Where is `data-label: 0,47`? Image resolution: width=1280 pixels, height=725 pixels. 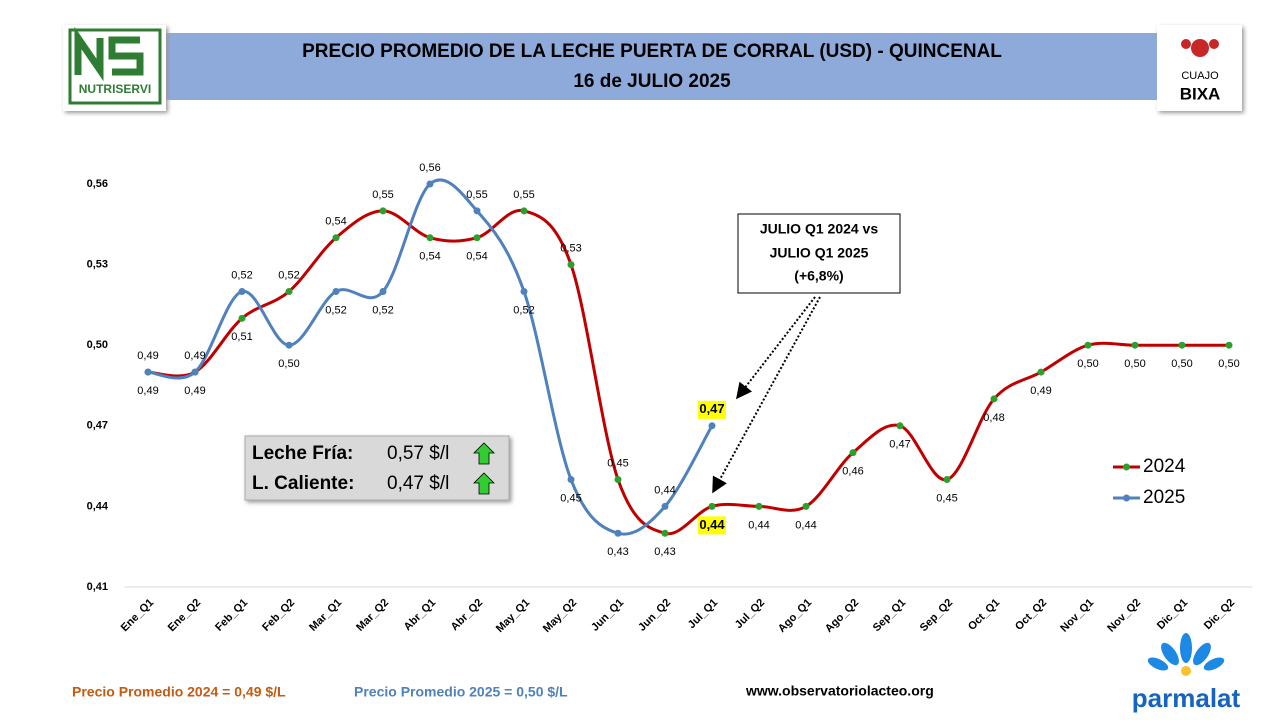
data-label: 0,47 is located at coordinates (711, 408).